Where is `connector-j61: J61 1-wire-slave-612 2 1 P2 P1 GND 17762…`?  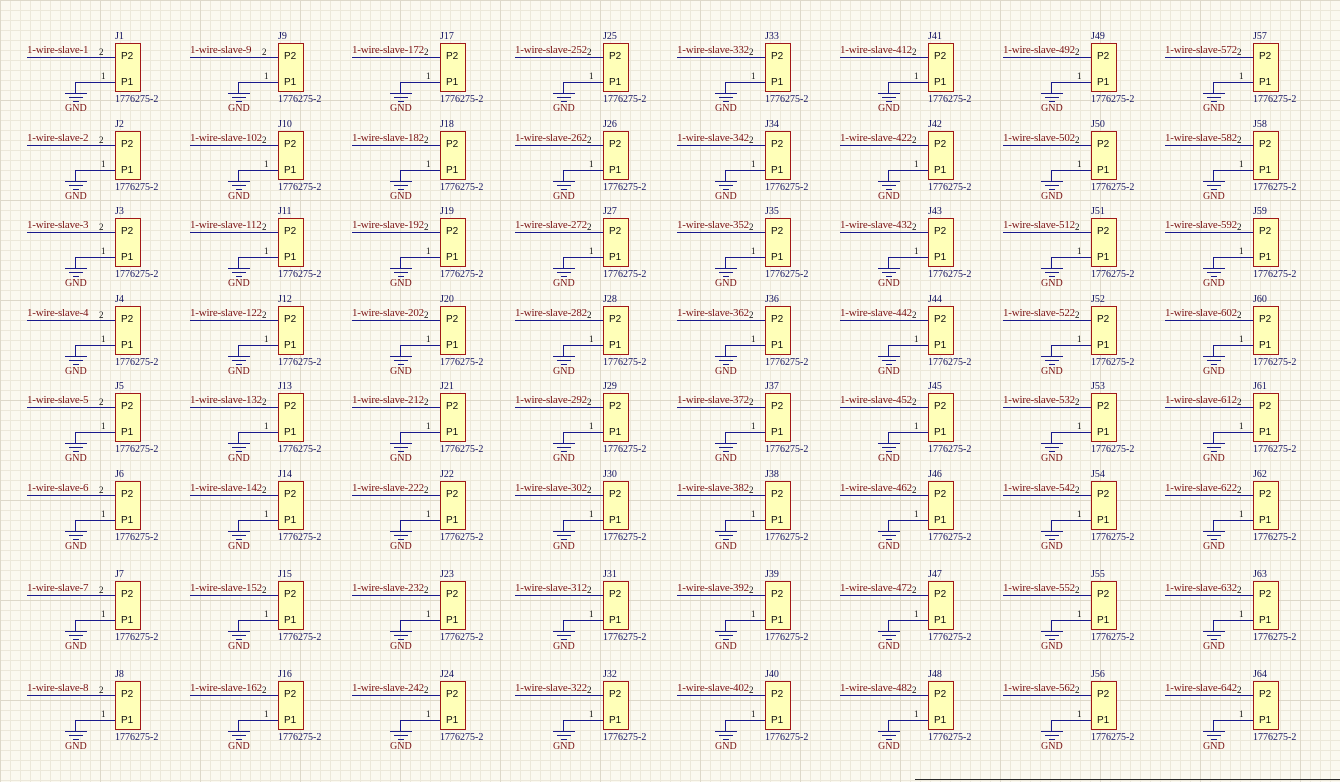
connector-j61: J61 1-wire-slave-612 2 1 P2 P1 GND 17762… is located at coordinates (1245, 422).